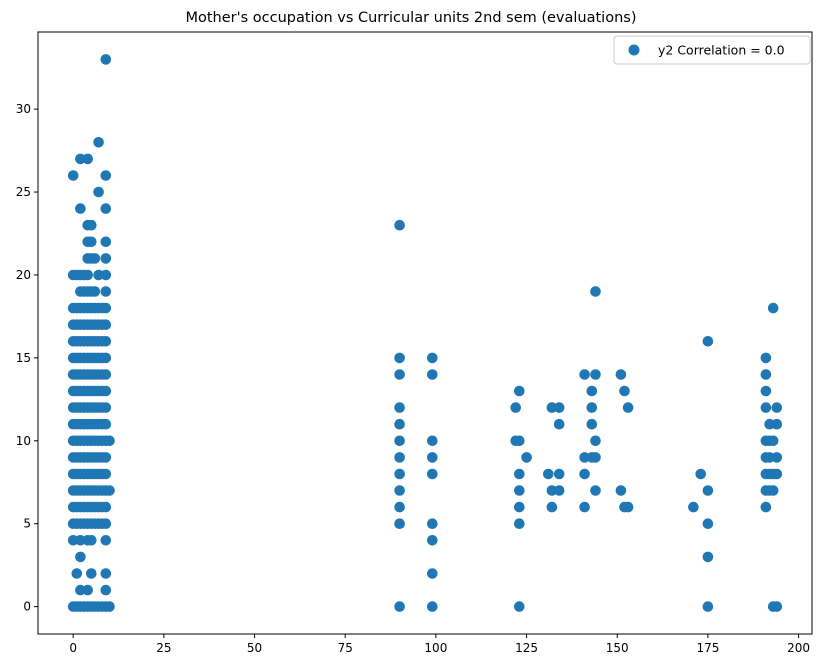 This screenshot has width=822, height=672. What do you see at coordinates (345, 648) in the screenshot?
I see `x-tick-label: 75` at bounding box center [345, 648].